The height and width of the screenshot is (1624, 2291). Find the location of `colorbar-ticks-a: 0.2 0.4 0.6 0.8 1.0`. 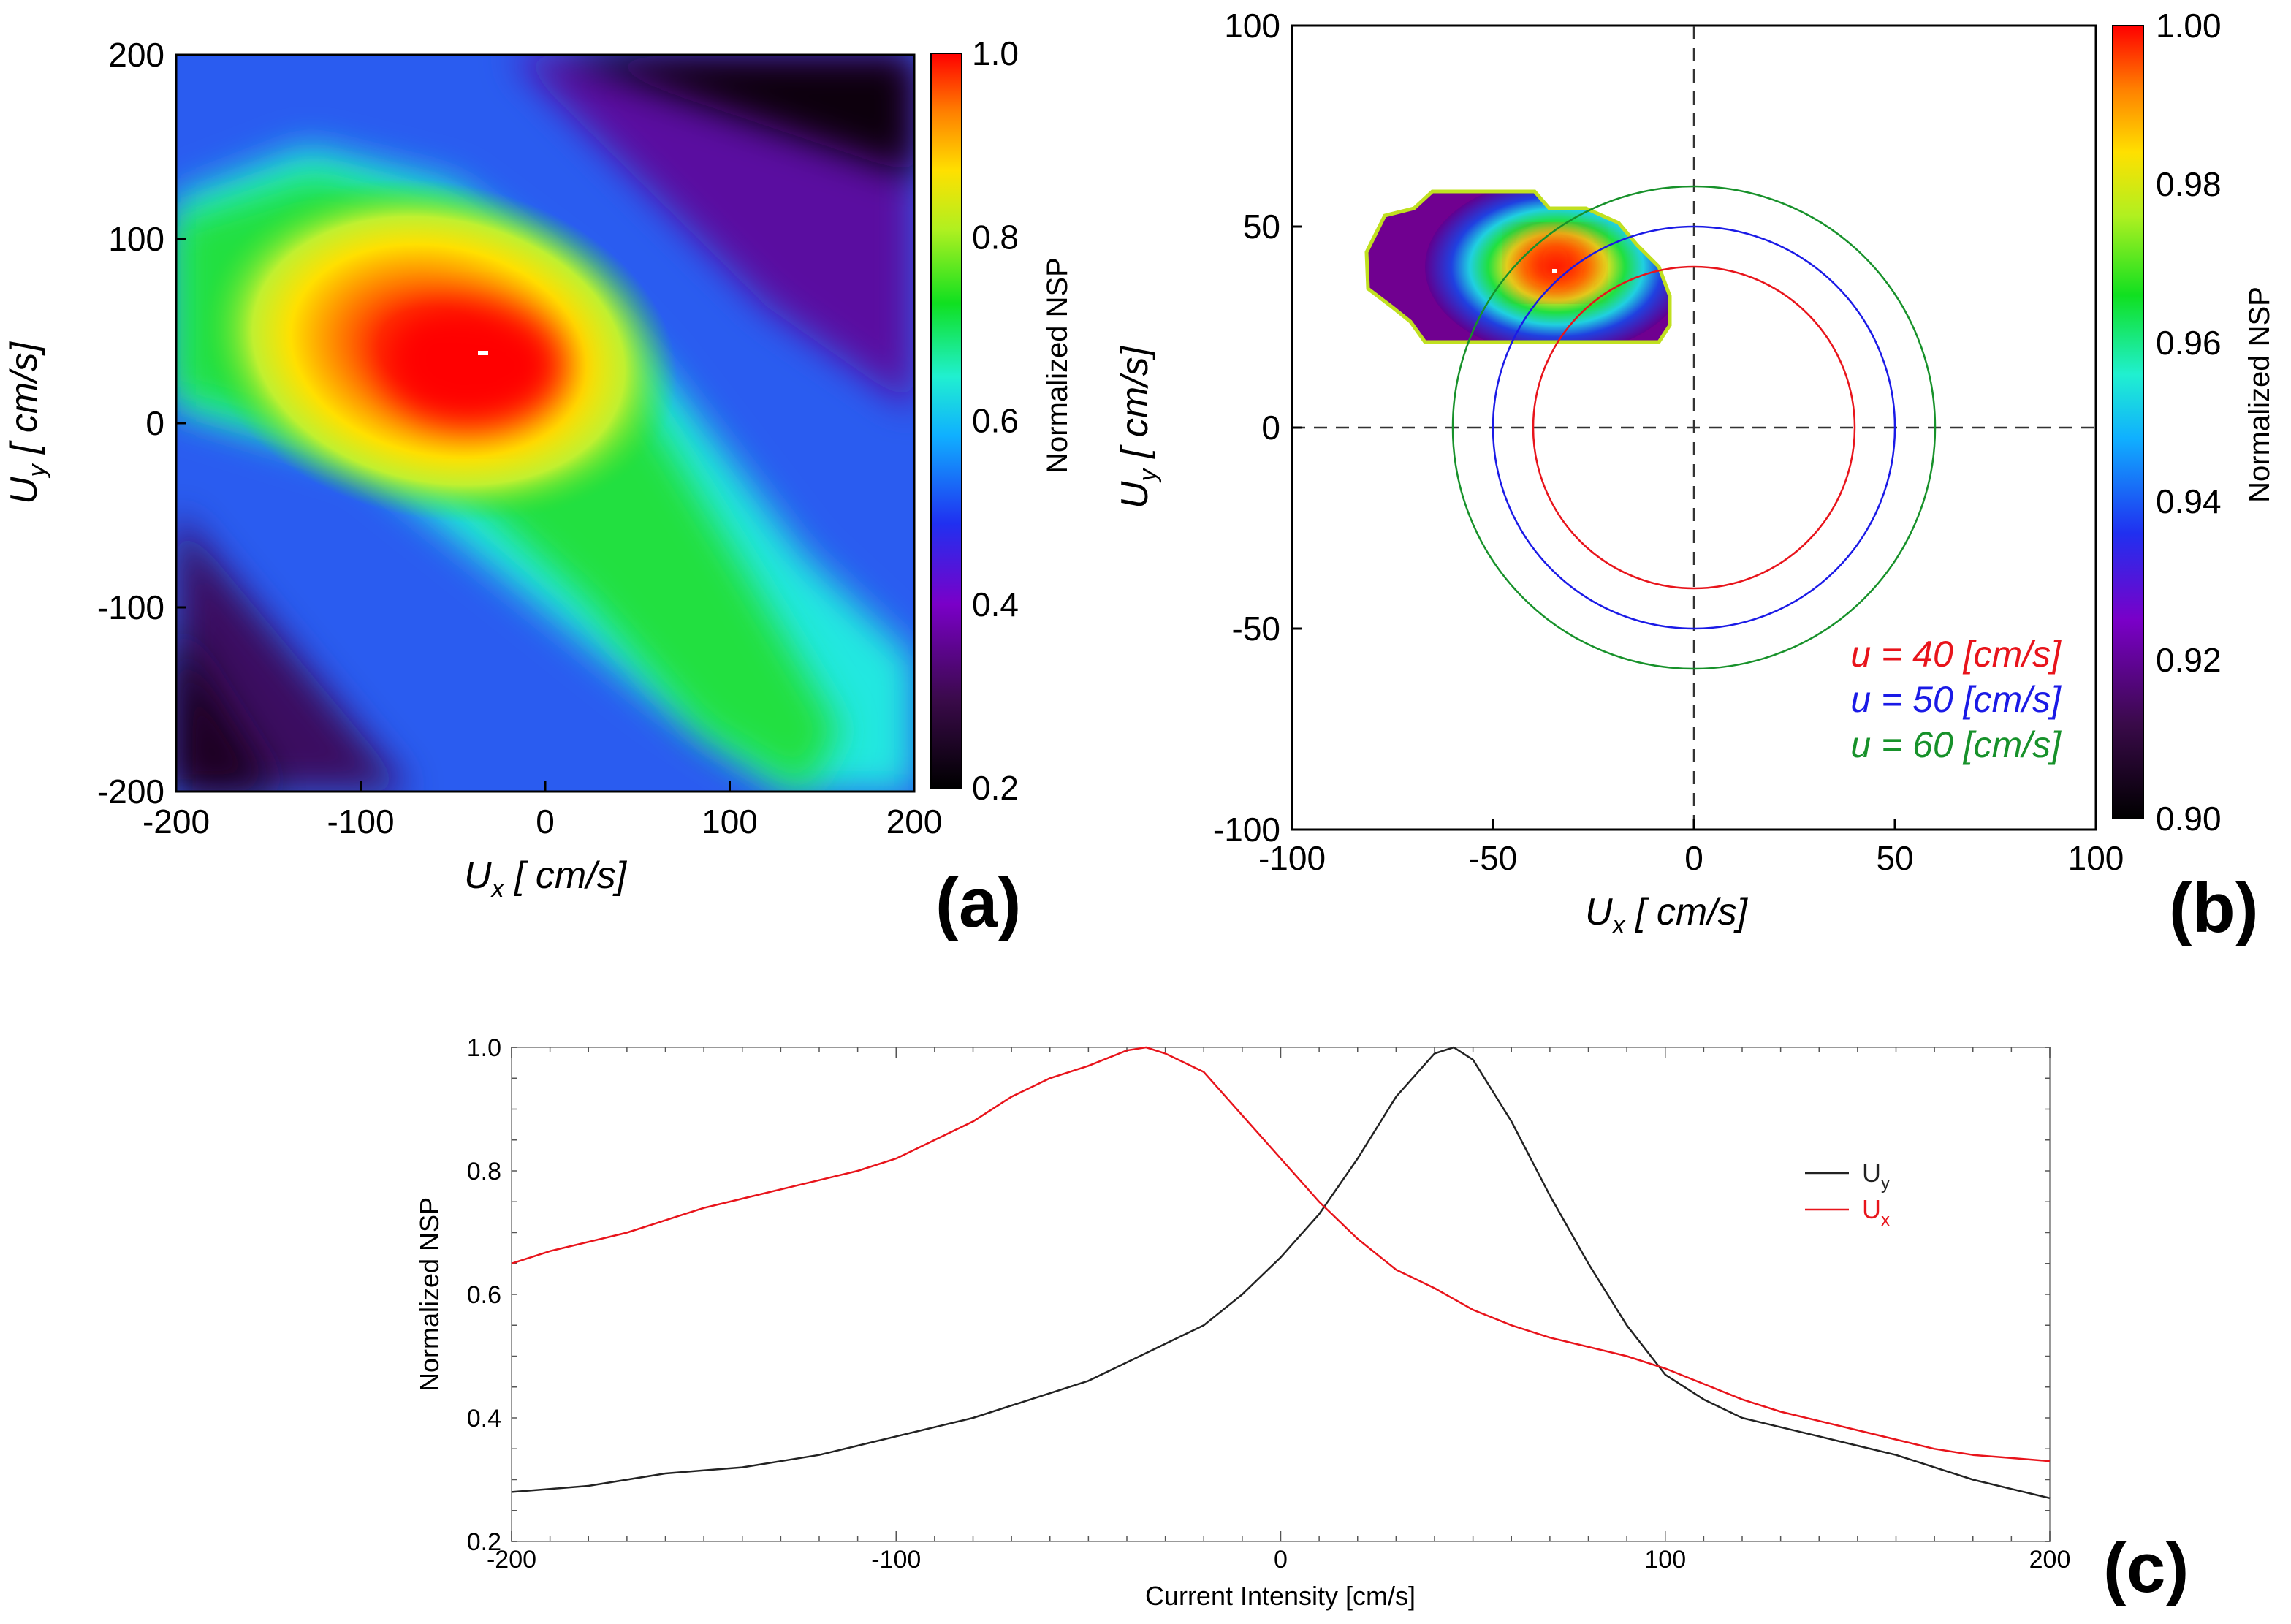

colorbar-ticks-a: 0.2 0.4 0.6 0.8 1.0 is located at coordinates (996, 421).